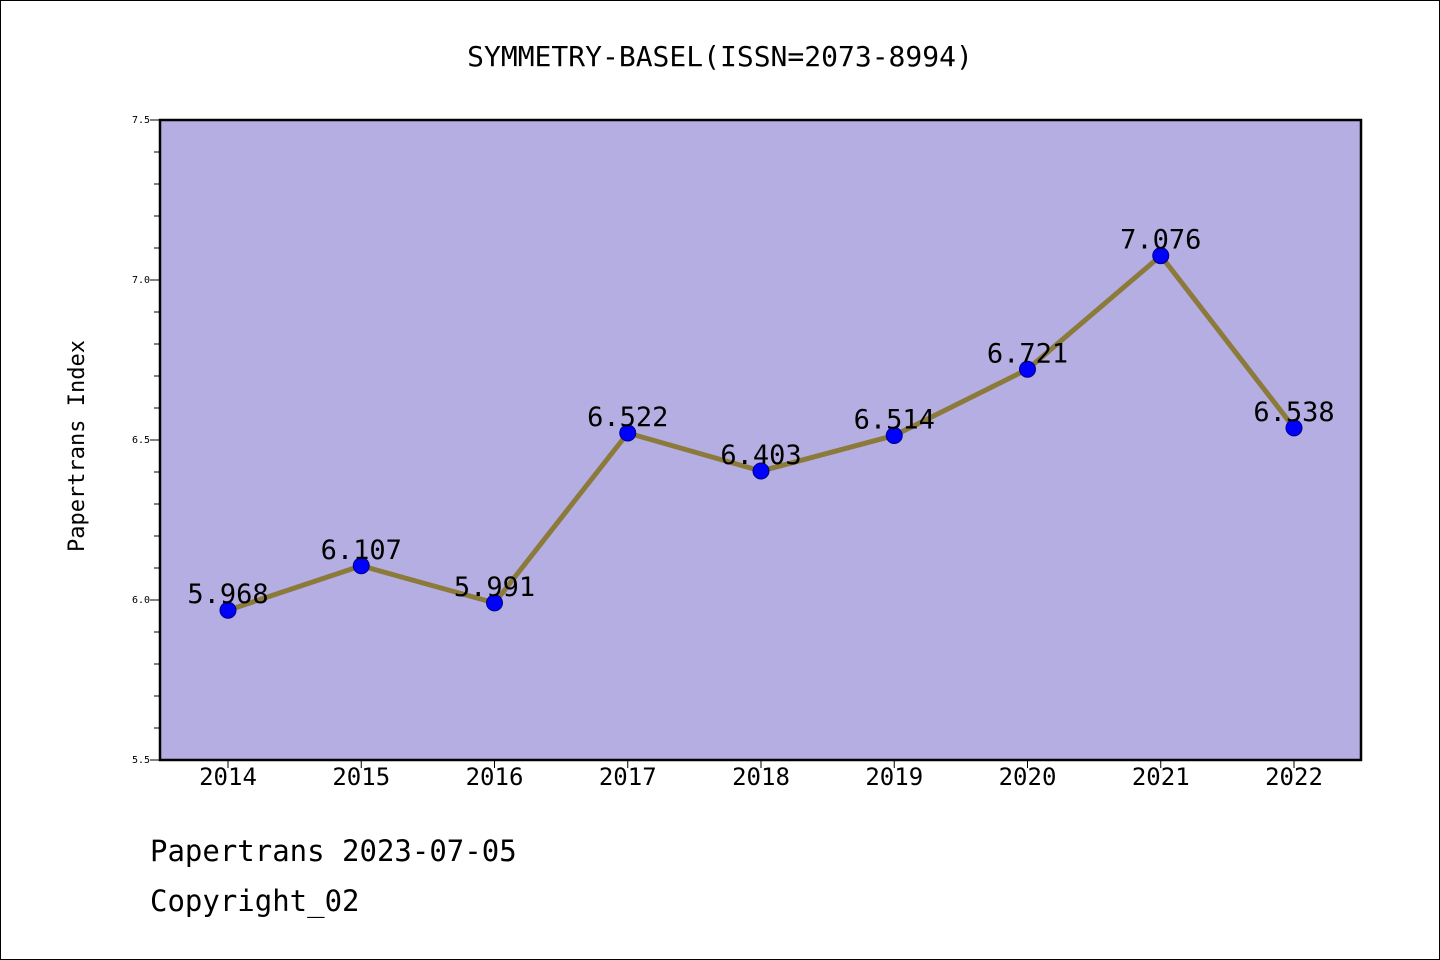 Image resolution: width=1440 pixels, height=960 pixels. I want to click on footer-date: Papertrans 2023-07-05, so click(333, 851).